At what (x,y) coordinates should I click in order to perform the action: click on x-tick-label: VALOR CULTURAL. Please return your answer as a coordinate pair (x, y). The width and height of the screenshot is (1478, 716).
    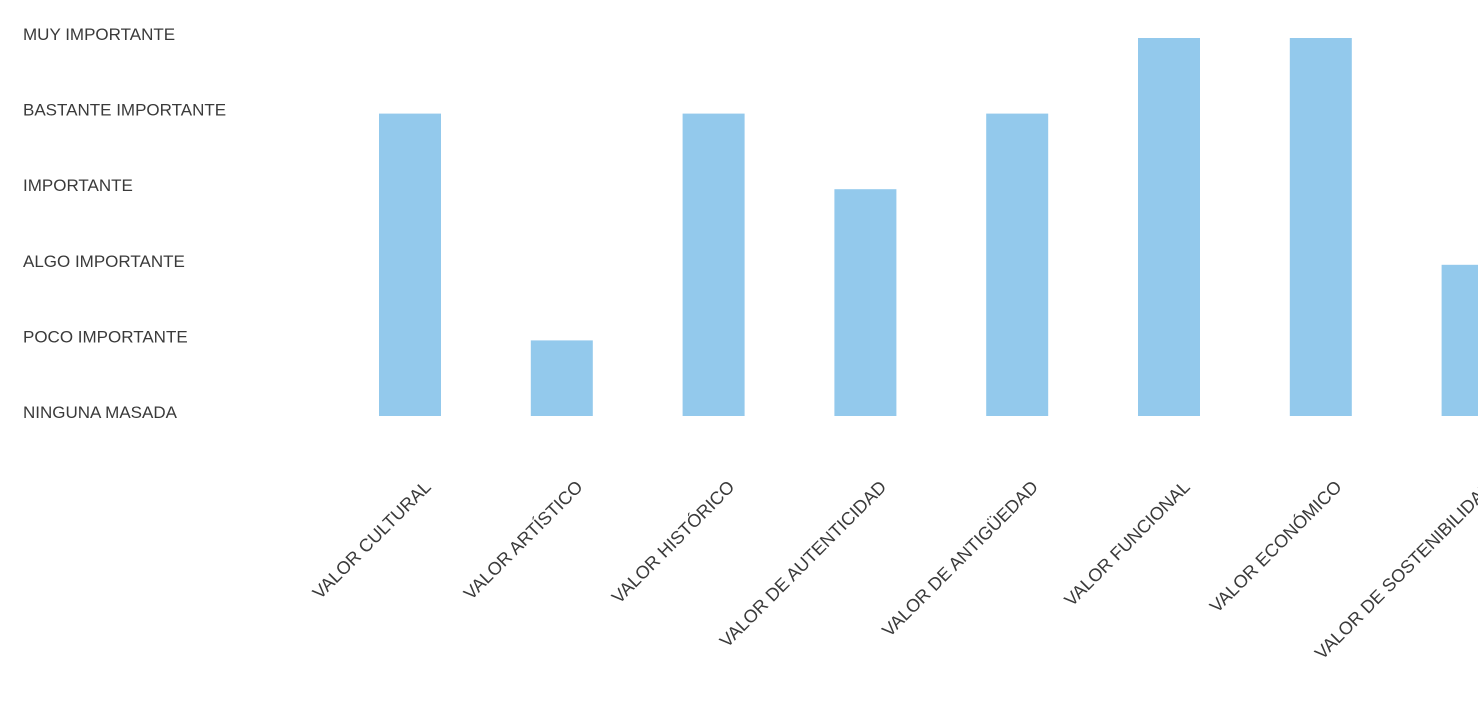
    Looking at the image, I should click on (372, 540).